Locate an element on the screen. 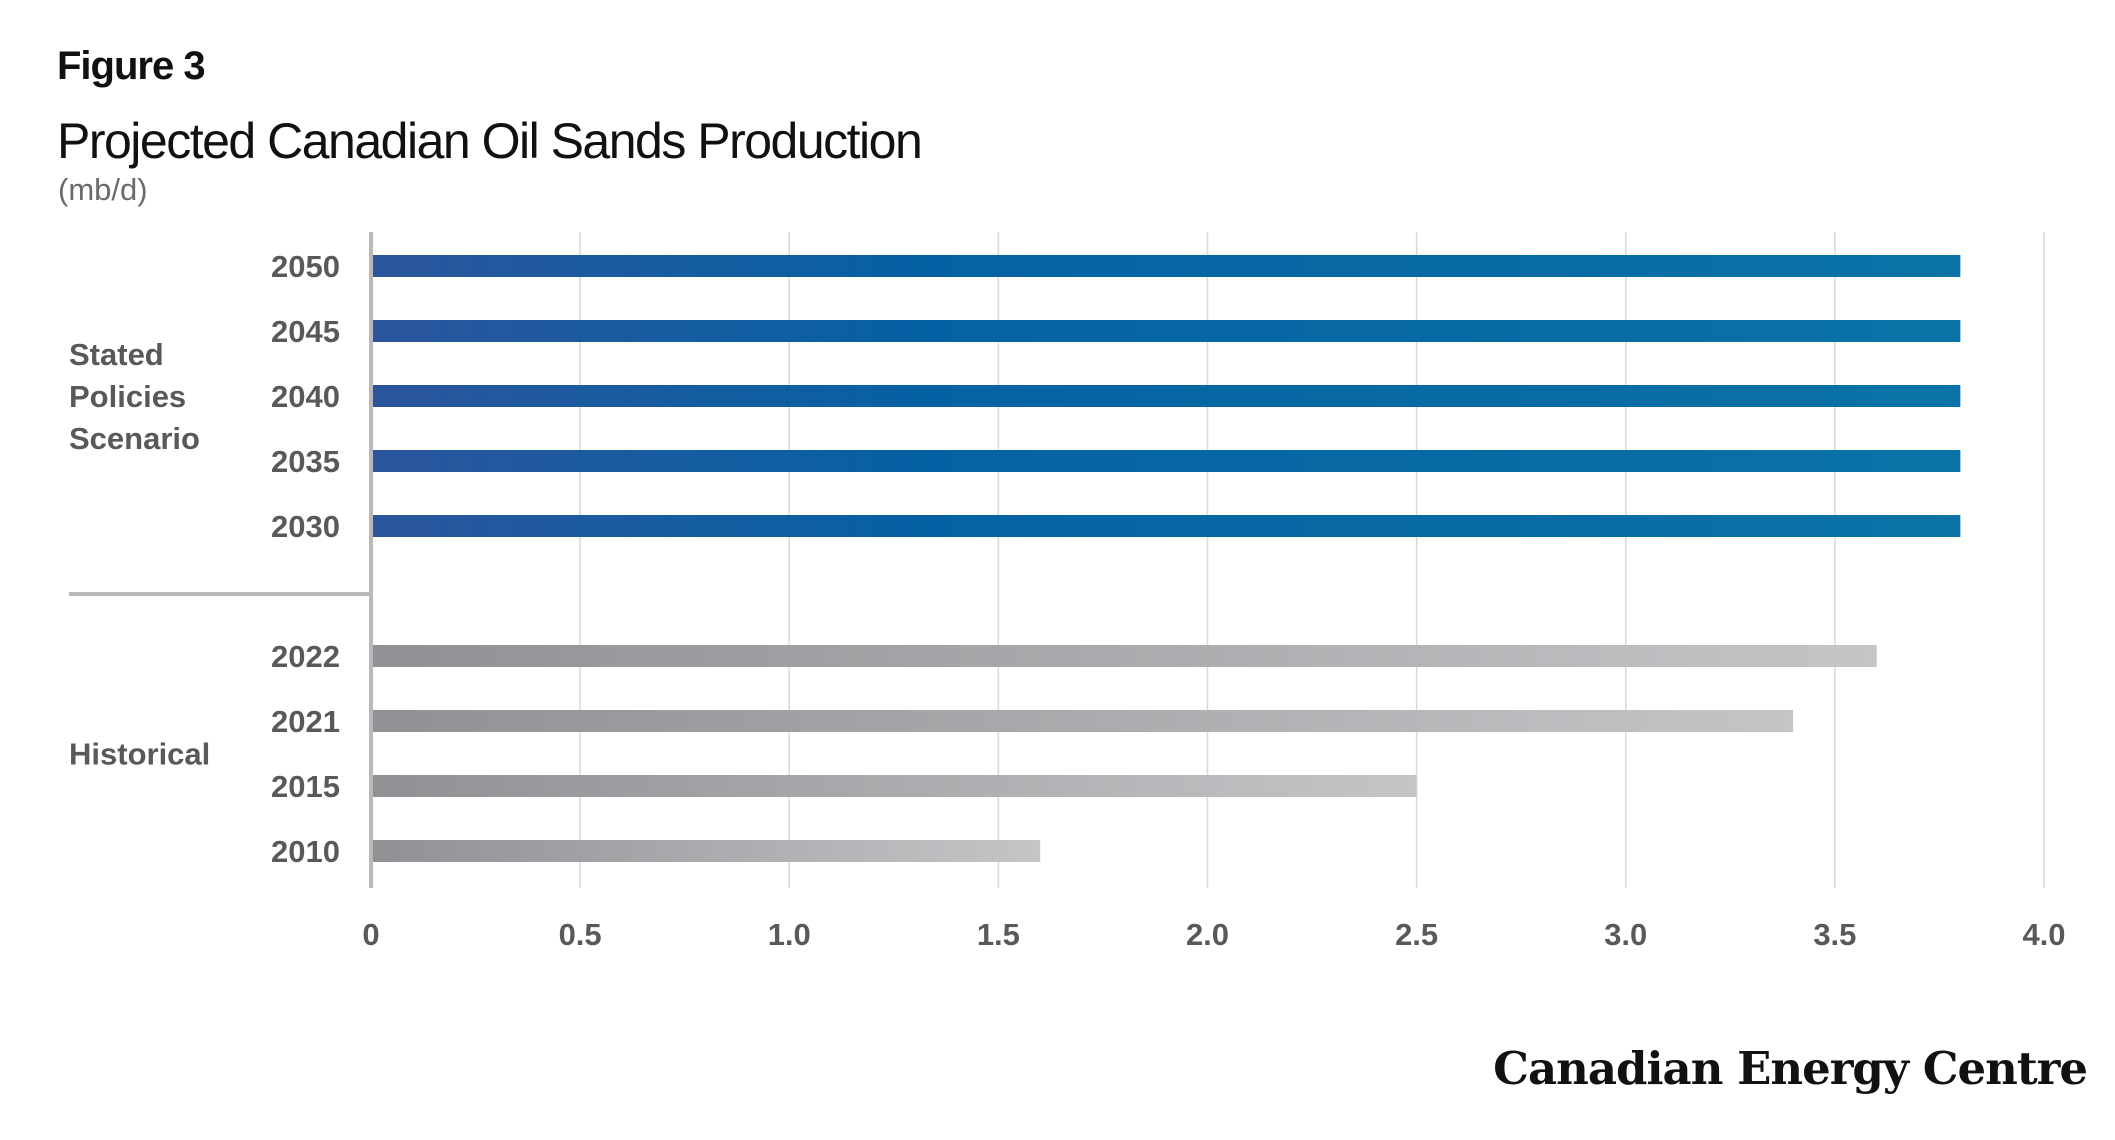 The width and height of the screenshot is (2115, 1140). x-tick-label: 0 is located at coordinates (370, 934).